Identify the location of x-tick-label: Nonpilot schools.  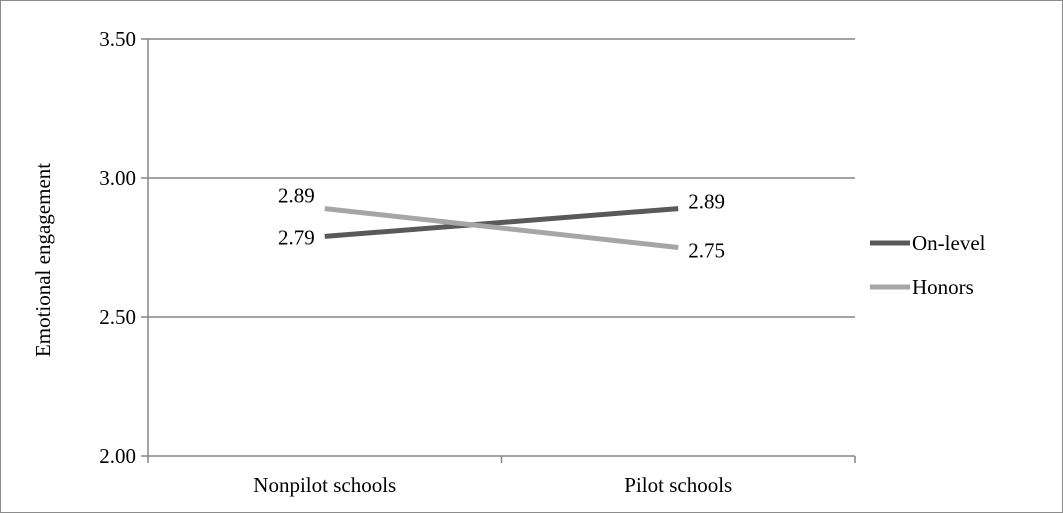
(324, 485).